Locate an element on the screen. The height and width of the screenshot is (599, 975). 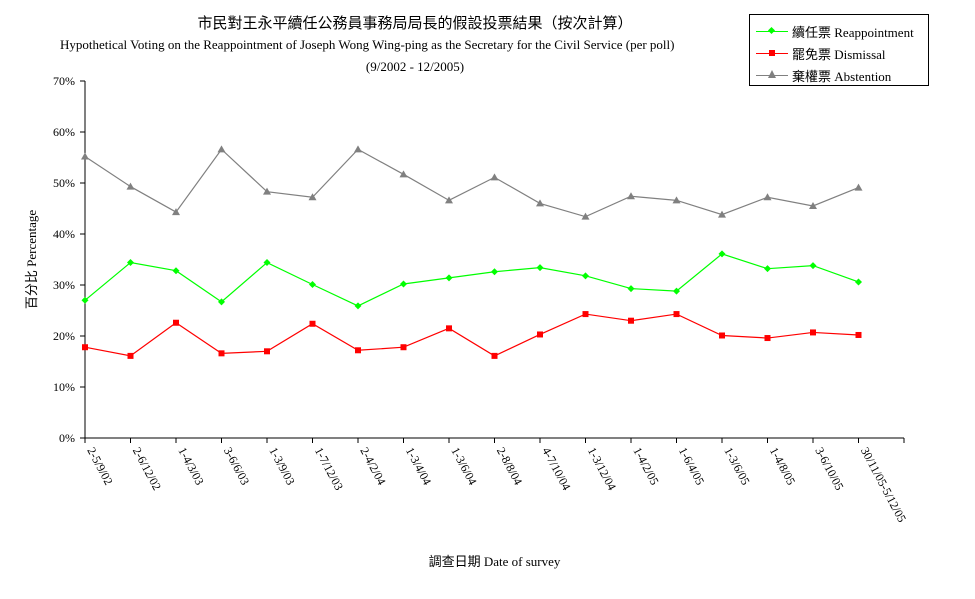
x-tick-label: 1-3/12/04 is located at coordinates (602, 469).